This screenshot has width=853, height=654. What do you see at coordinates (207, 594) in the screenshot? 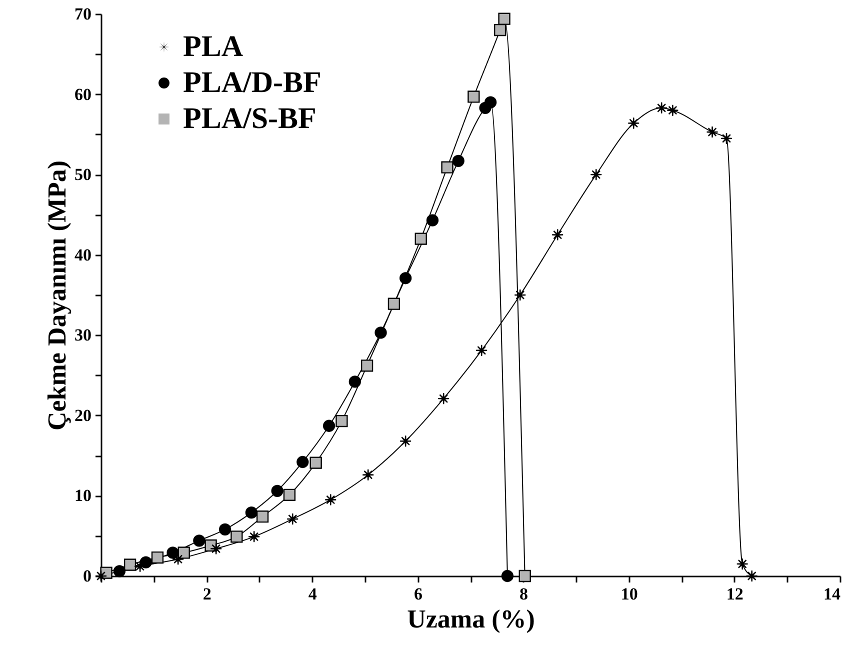
I see `x-tick-label: 2` at bounding box center [207, 594].